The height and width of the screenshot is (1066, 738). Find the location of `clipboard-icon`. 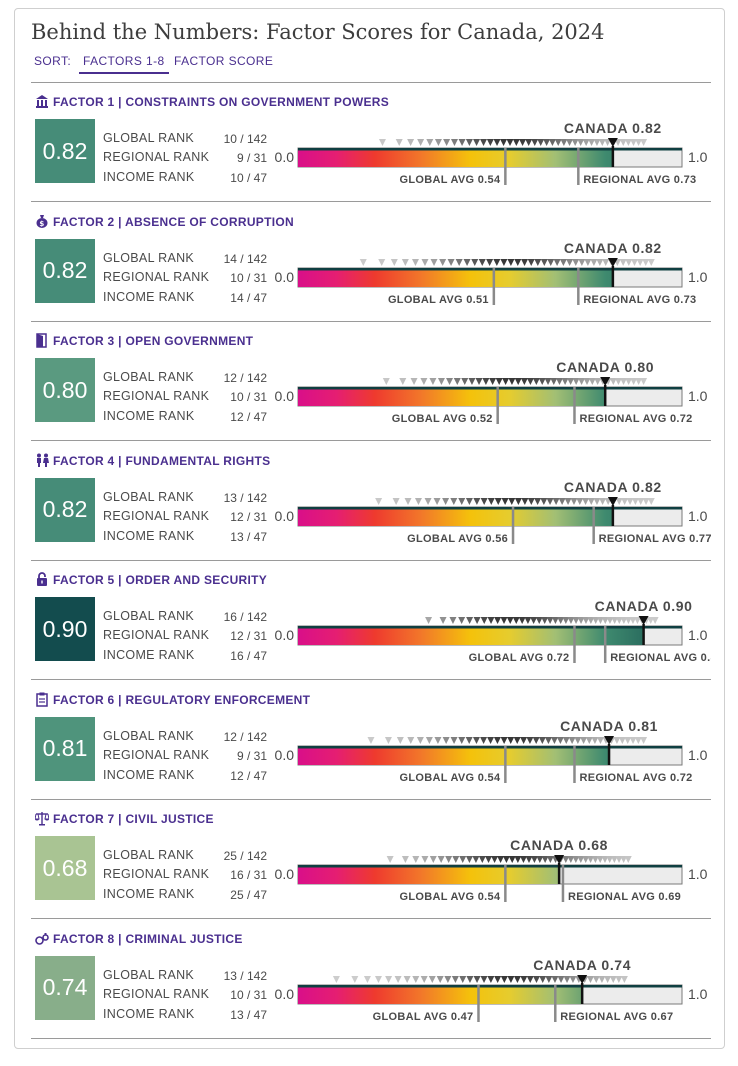

clipboard-icon is located at coordinates (42, 699).